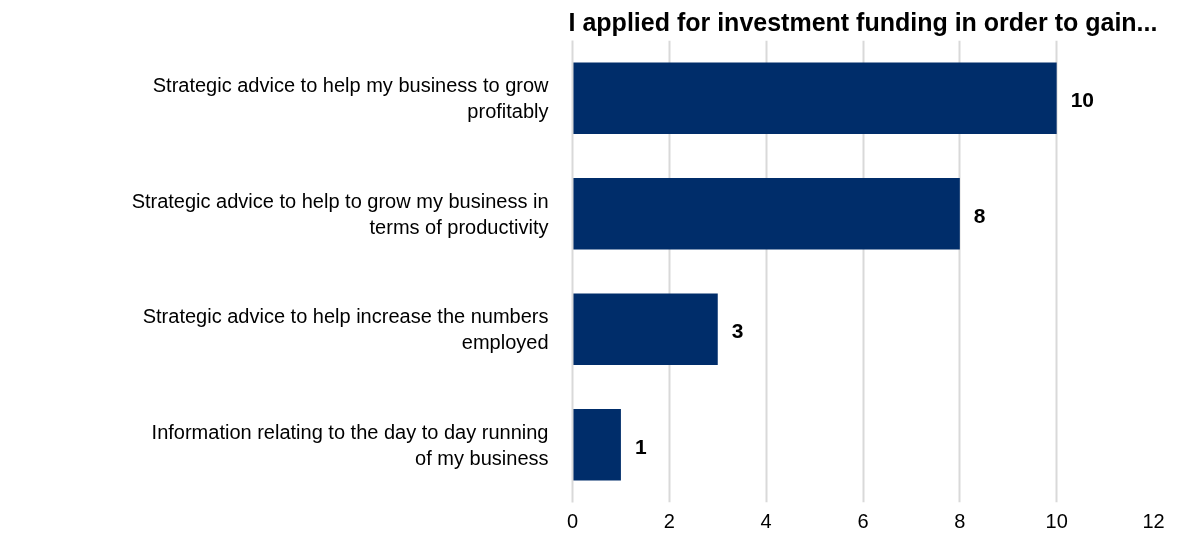 The width and height of the screenshot is (1181, 542). I want to click on x-tick-label: 0, so click(572, 520).